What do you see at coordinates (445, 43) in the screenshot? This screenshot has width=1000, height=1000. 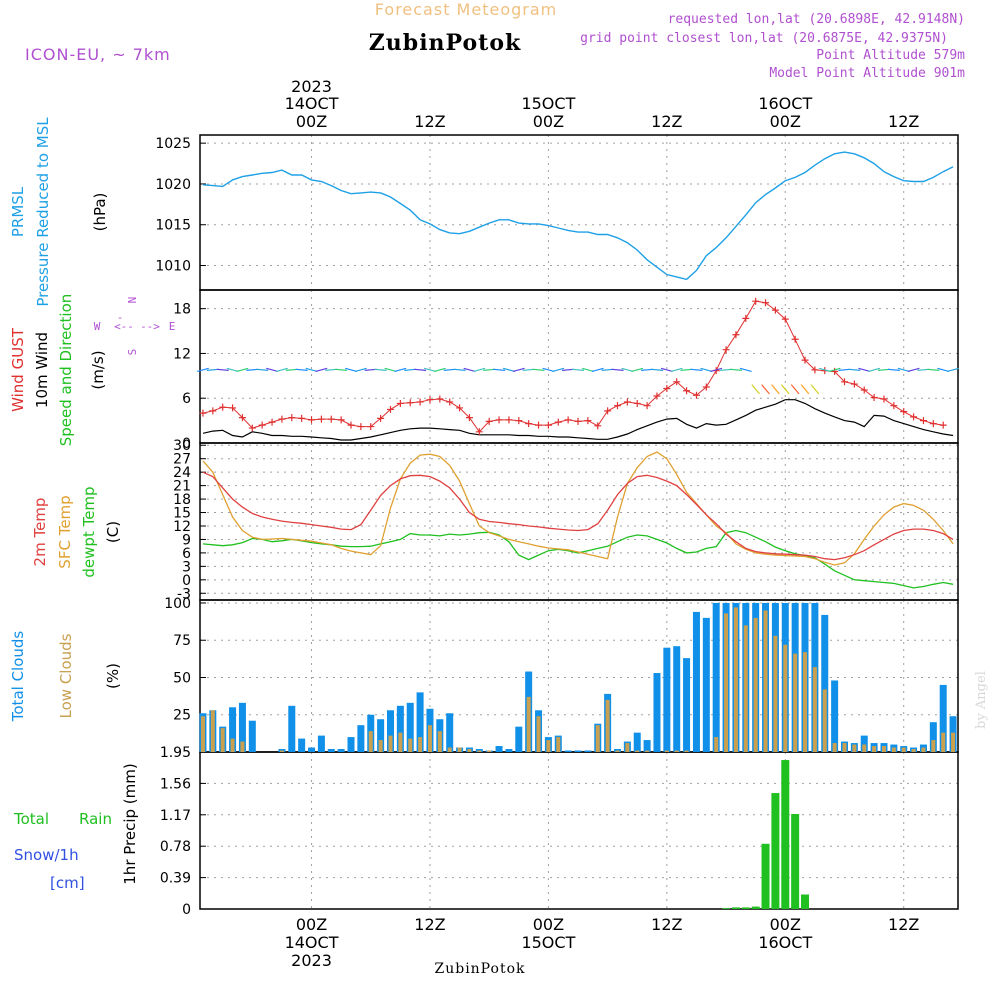 I see `location-title: ZubinPotok` at bounding box center [445, 43].